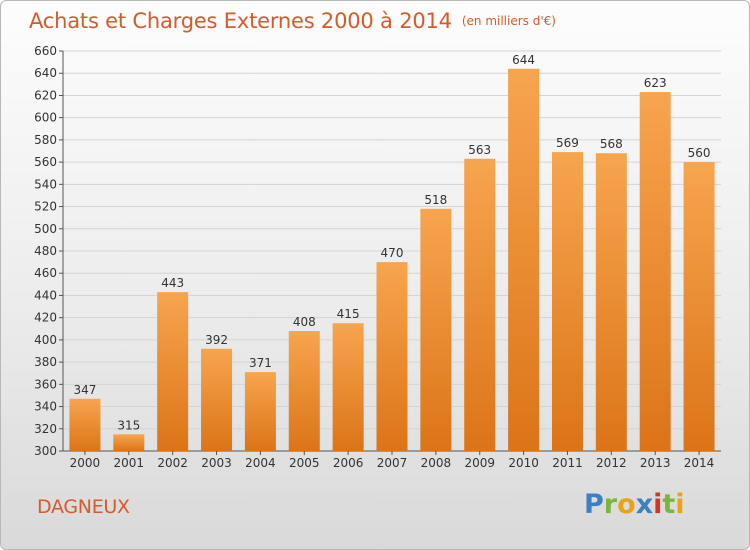 This screenshot has width=750, height=550. I want to click on bar-2002, so click(173, 371).